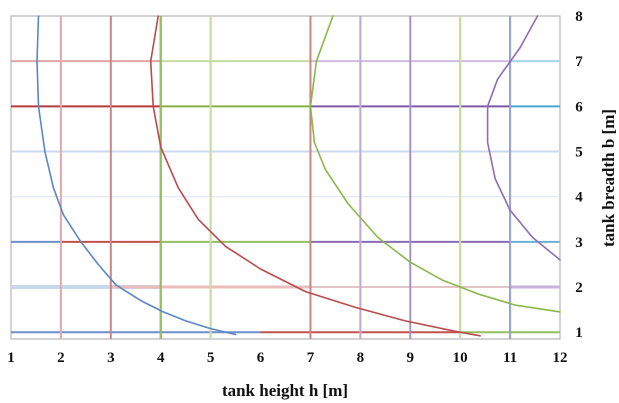  What do you see at coordinates (579, 153) in the screenshot?
I see `y-tick-label: 5` at bounding box center [579, 153].